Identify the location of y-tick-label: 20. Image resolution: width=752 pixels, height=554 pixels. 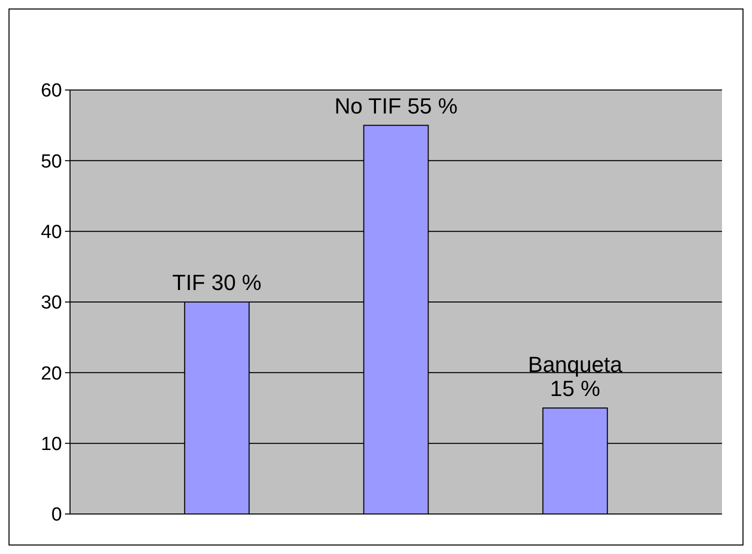
(51, 373).